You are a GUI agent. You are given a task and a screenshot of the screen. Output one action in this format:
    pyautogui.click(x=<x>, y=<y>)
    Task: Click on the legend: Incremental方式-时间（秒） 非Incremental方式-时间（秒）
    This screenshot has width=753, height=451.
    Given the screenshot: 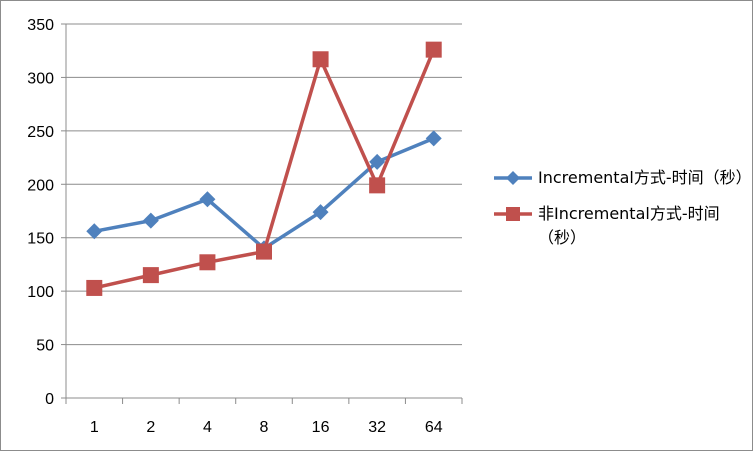 What is the action you would take?
    pyautogui.click(x=622, y=214)
    